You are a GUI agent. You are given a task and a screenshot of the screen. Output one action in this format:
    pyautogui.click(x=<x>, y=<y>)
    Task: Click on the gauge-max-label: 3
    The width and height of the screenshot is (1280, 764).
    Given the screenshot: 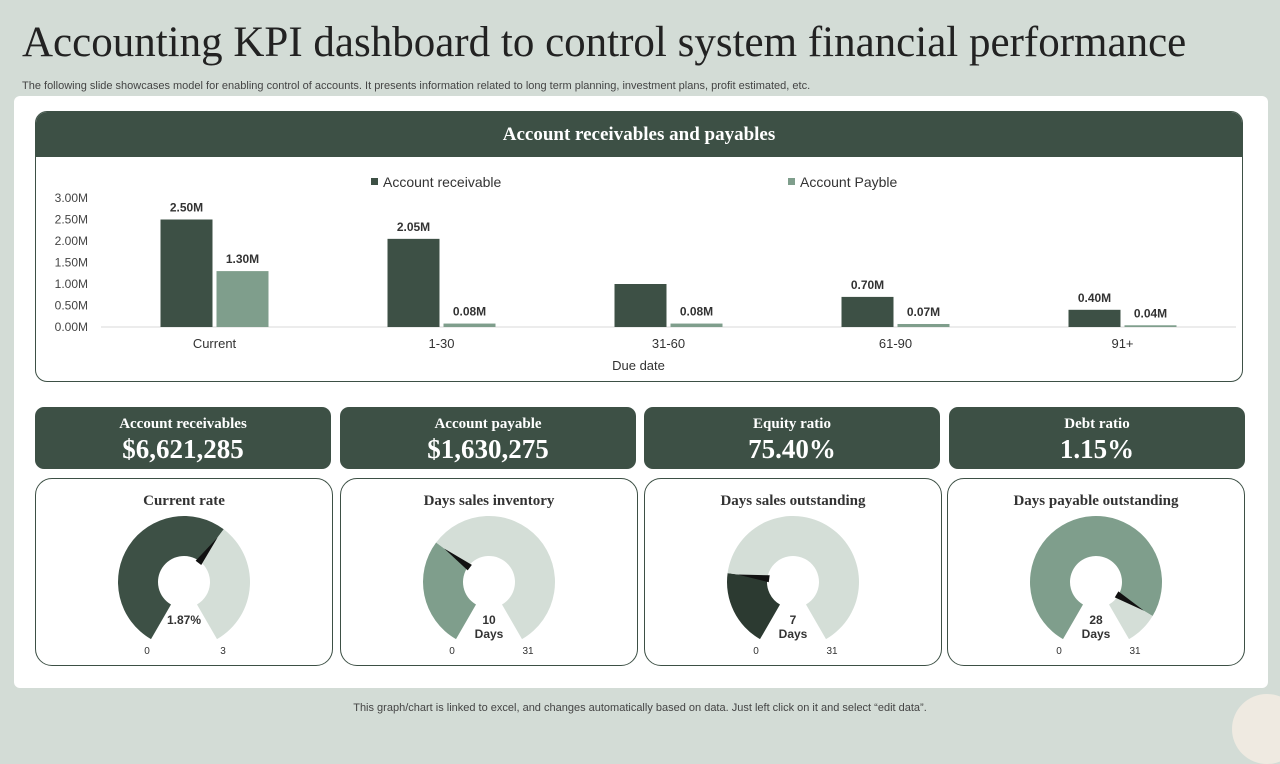 What is the action you would take?
    pyautogui.click(x=223, y=651)
    